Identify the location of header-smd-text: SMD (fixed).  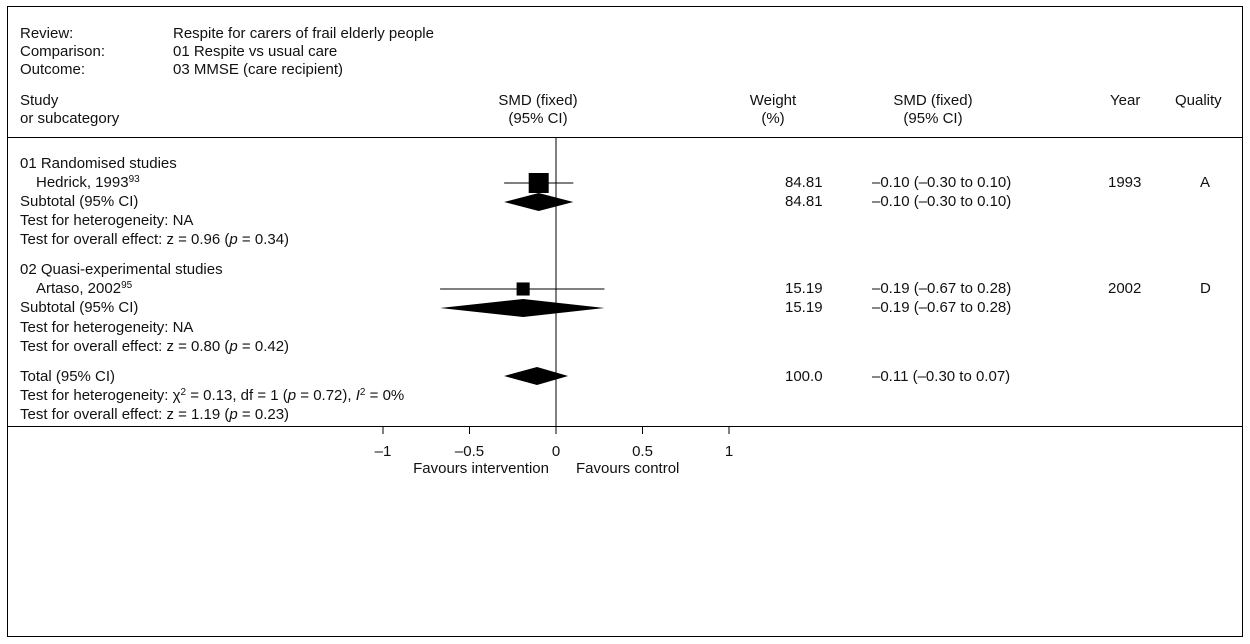
(933, 100).